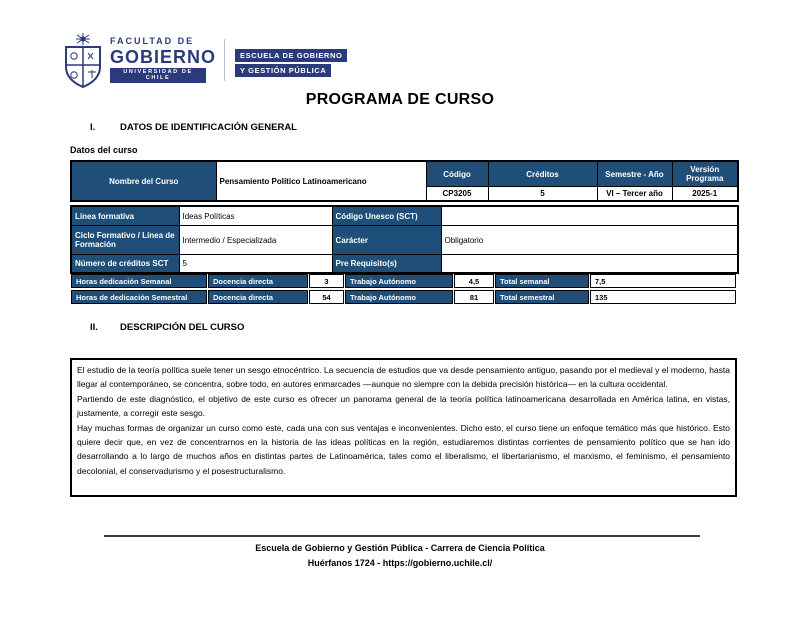  Describe the element at coordinates (93, 127) in the screenshot. I see `section-1-number: I.` at that location.